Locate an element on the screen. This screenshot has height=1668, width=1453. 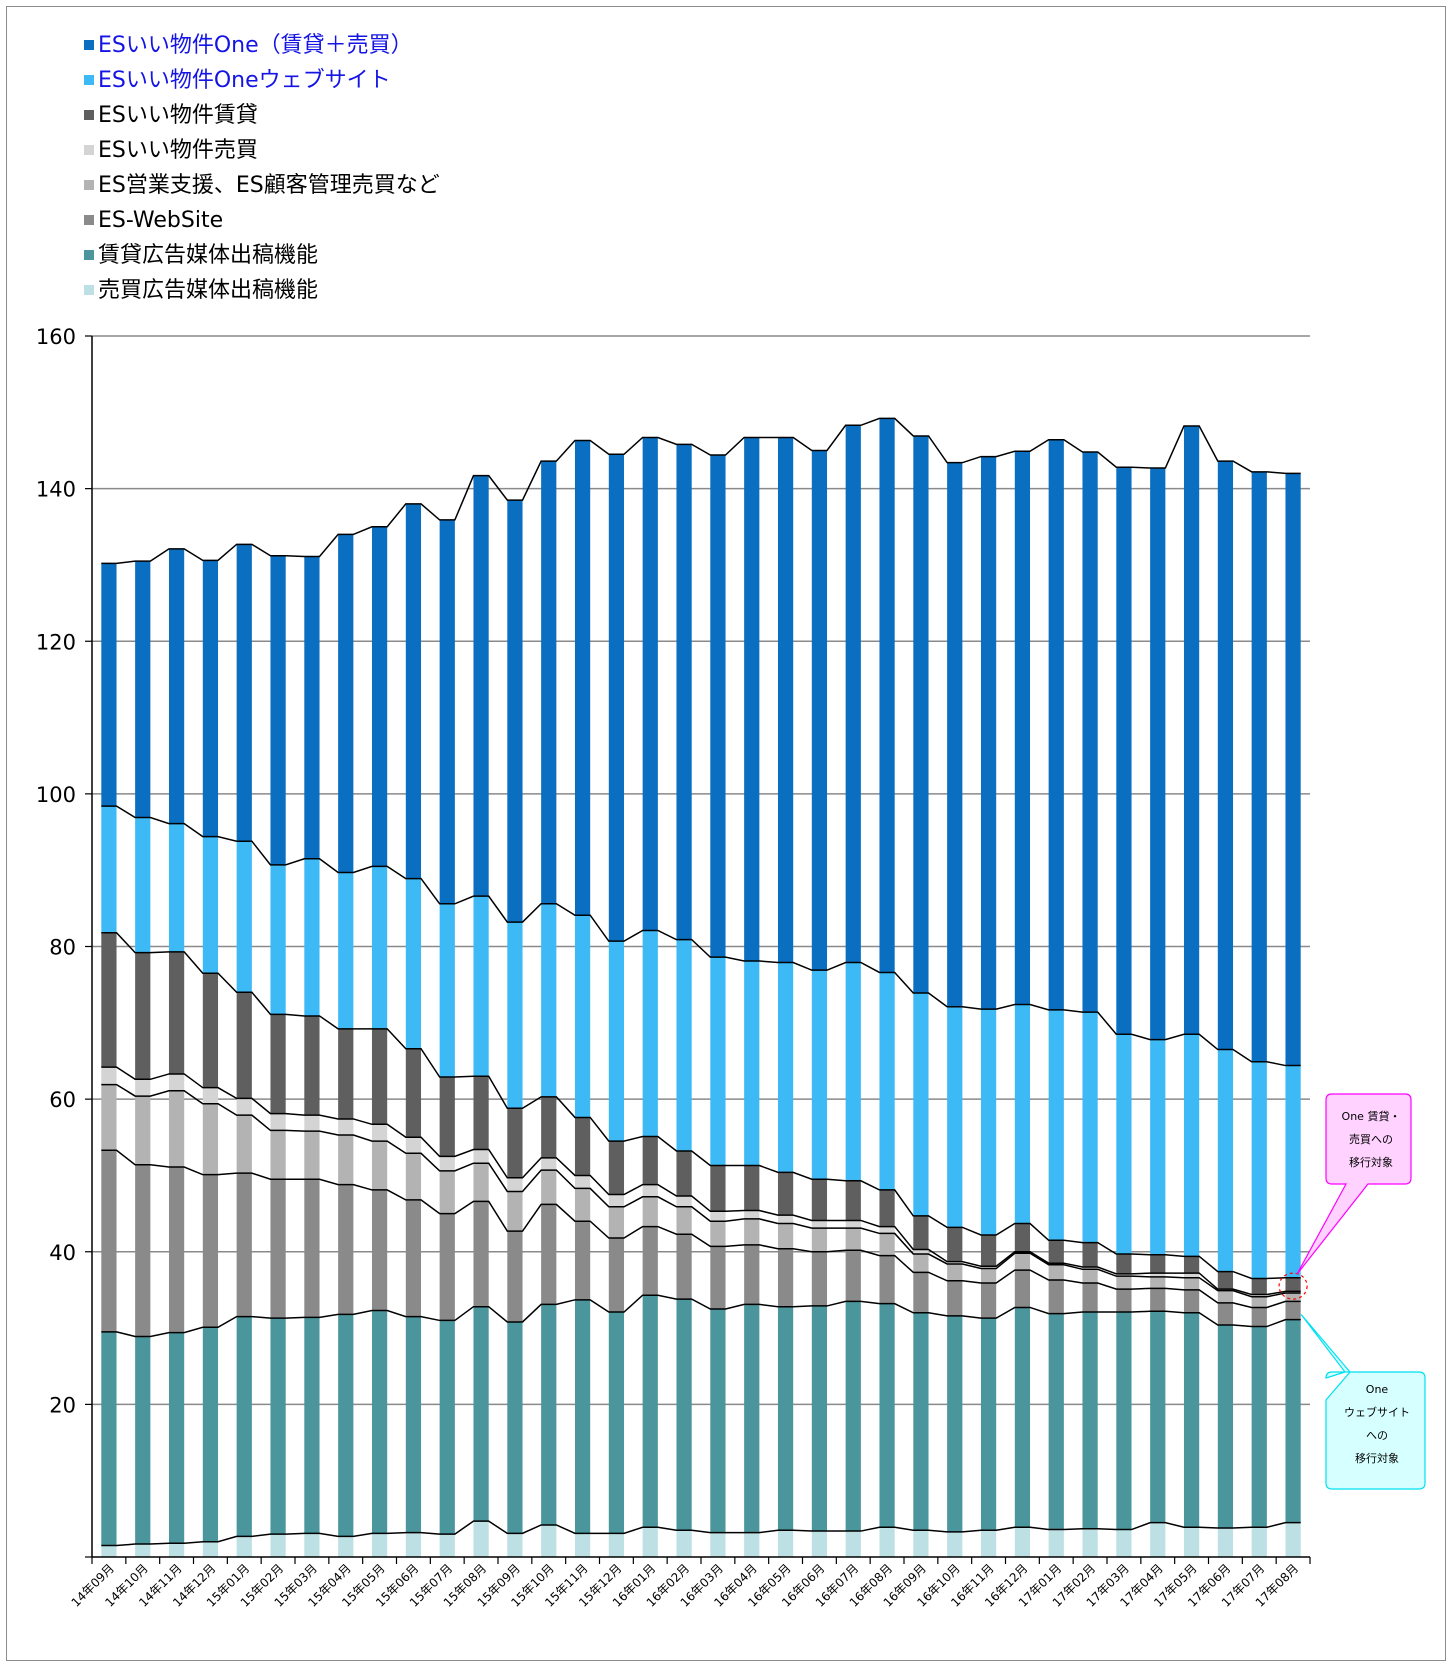
y-tick-label: 160 is located at coordinates (56, 337).